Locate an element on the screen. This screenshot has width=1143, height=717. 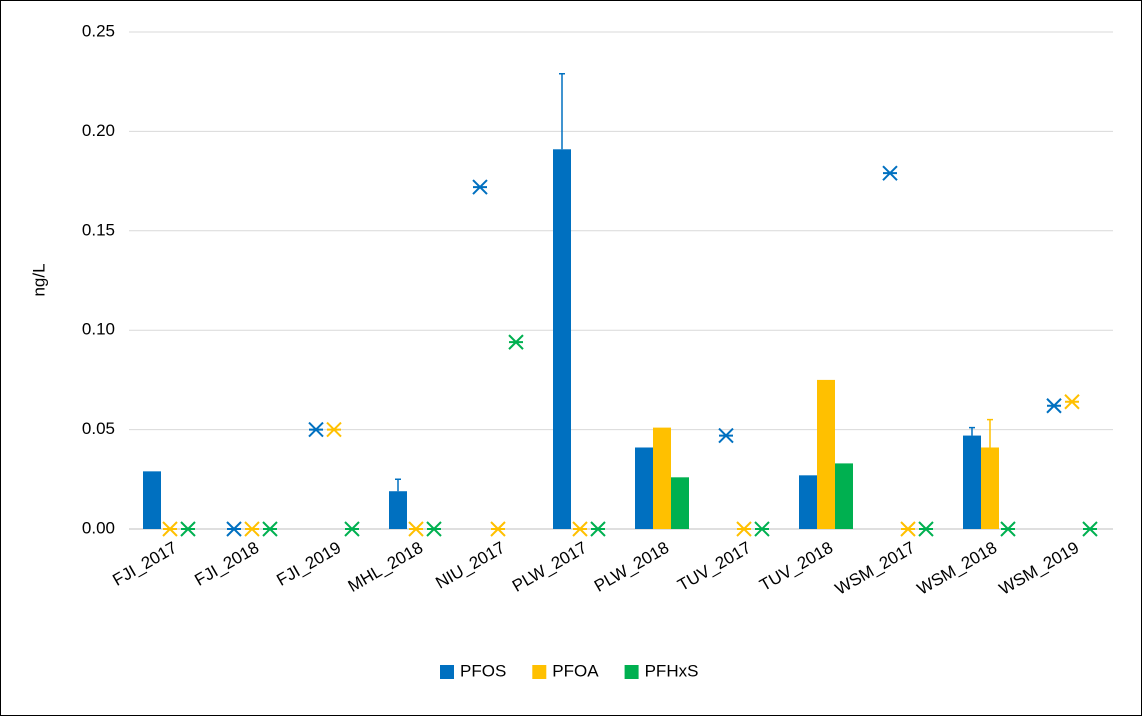
legend-label: PFOS is located at coordinates (483, 670).